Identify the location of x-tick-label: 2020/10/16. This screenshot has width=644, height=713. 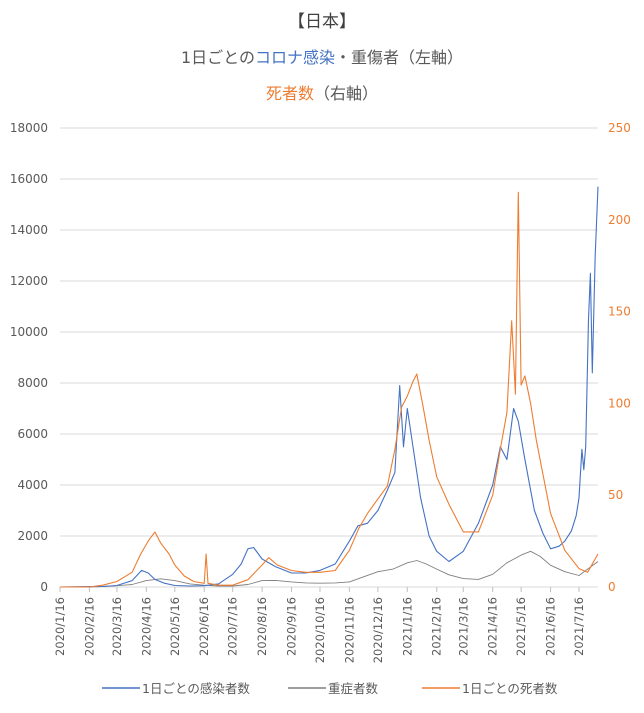
(320, 630).